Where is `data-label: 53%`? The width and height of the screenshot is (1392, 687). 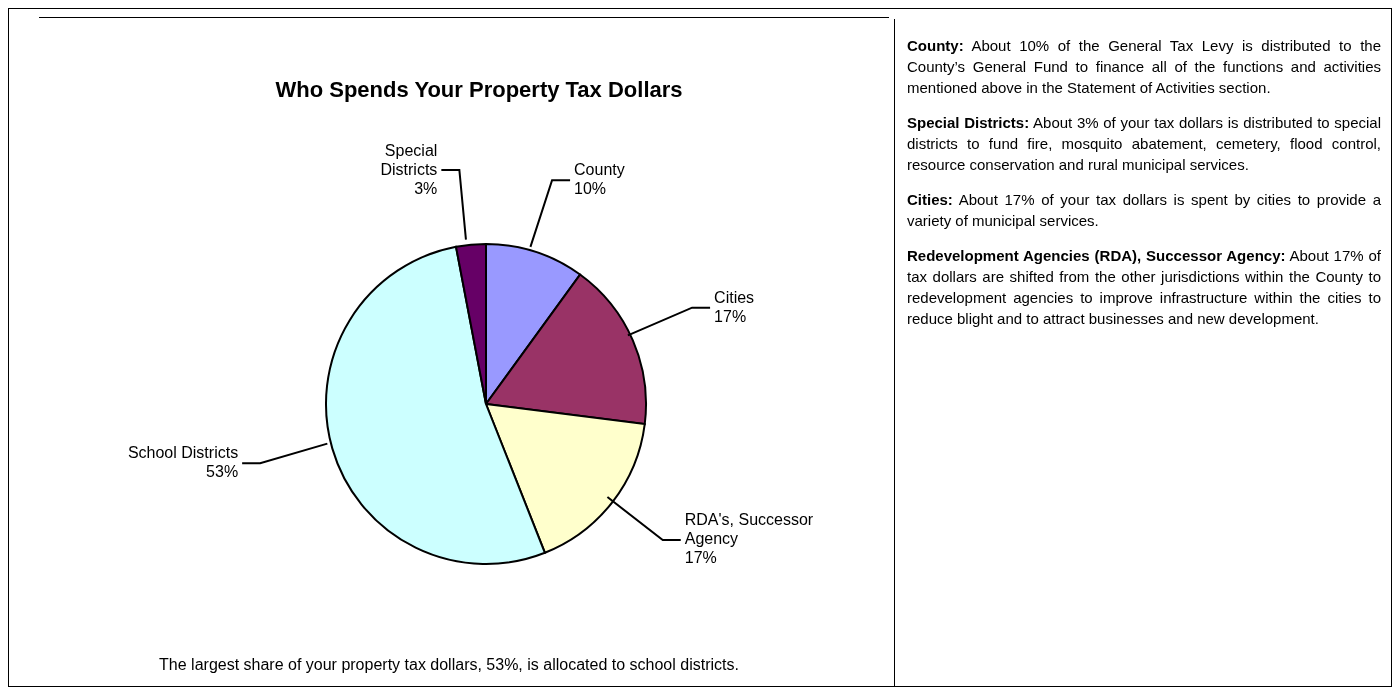
data-label: 53% is located at coordinates (222, 472).